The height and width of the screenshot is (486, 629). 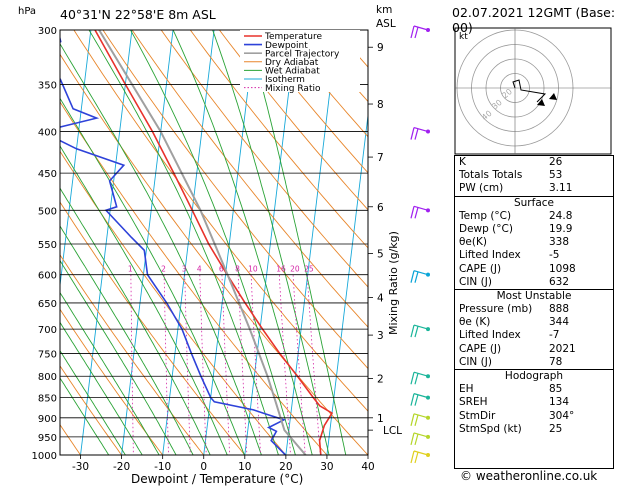 What do you see at coordinates (293, 37) in the screenshot?
I see `legend-label: Temperature` at bounding box center [293, 37].